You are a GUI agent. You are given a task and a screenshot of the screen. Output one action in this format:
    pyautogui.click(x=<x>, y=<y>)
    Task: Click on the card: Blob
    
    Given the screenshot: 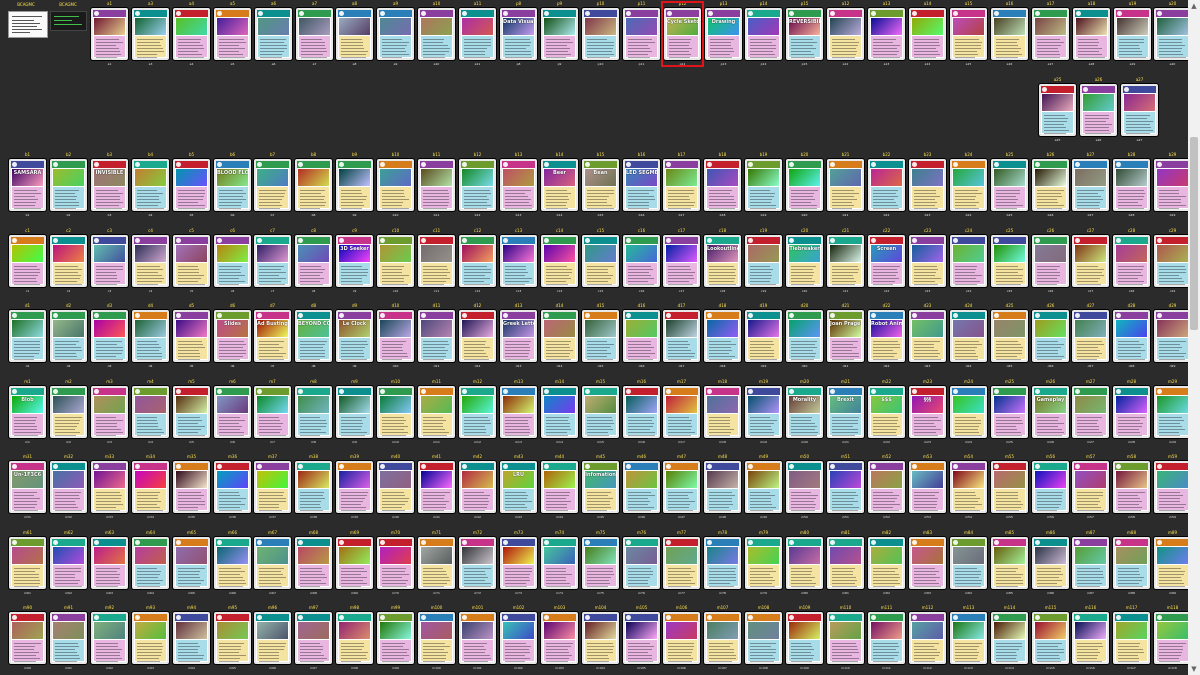 What is the action you would take?
    pyautogui.click(x=27, y=412)
    